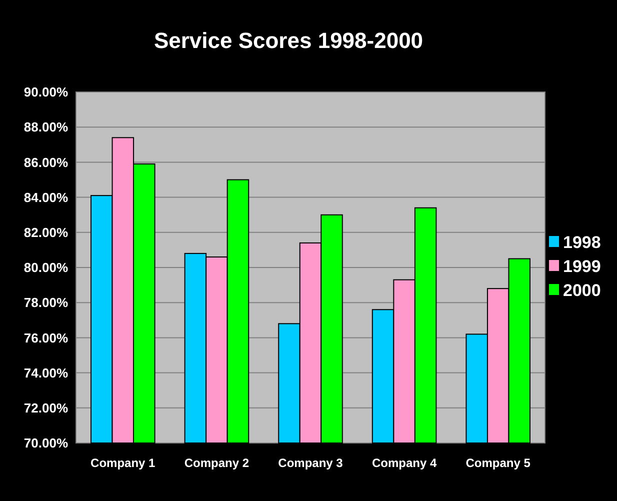 This screenshot has width=617, height=501. I want to click on legend-label: 2000, so click(582, 290).